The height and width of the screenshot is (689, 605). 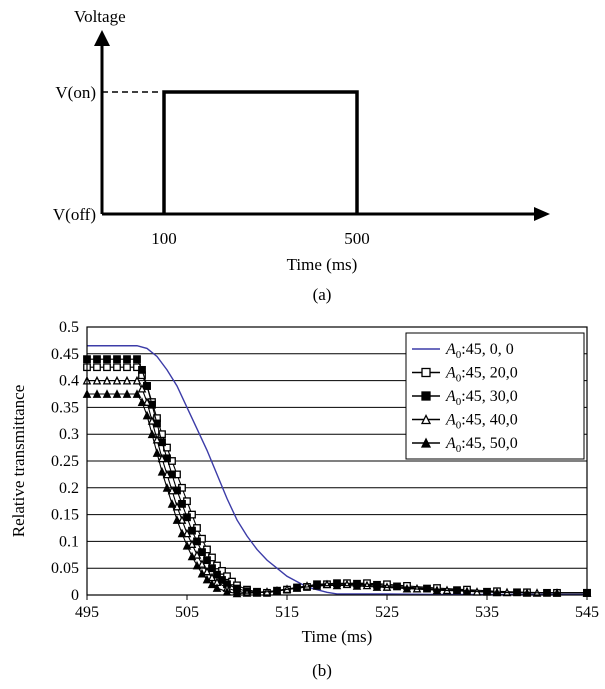 I want to click on y-tick-label: 0.5, so click(x=69, y=327).